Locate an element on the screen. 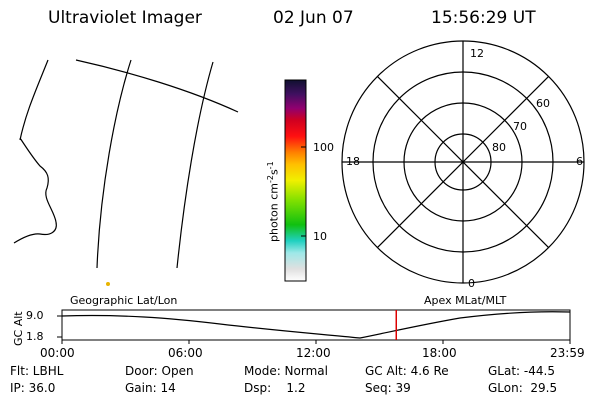  gc-alt-info: GC Alt: 4.6 Re is located at coordinates (407, 371).